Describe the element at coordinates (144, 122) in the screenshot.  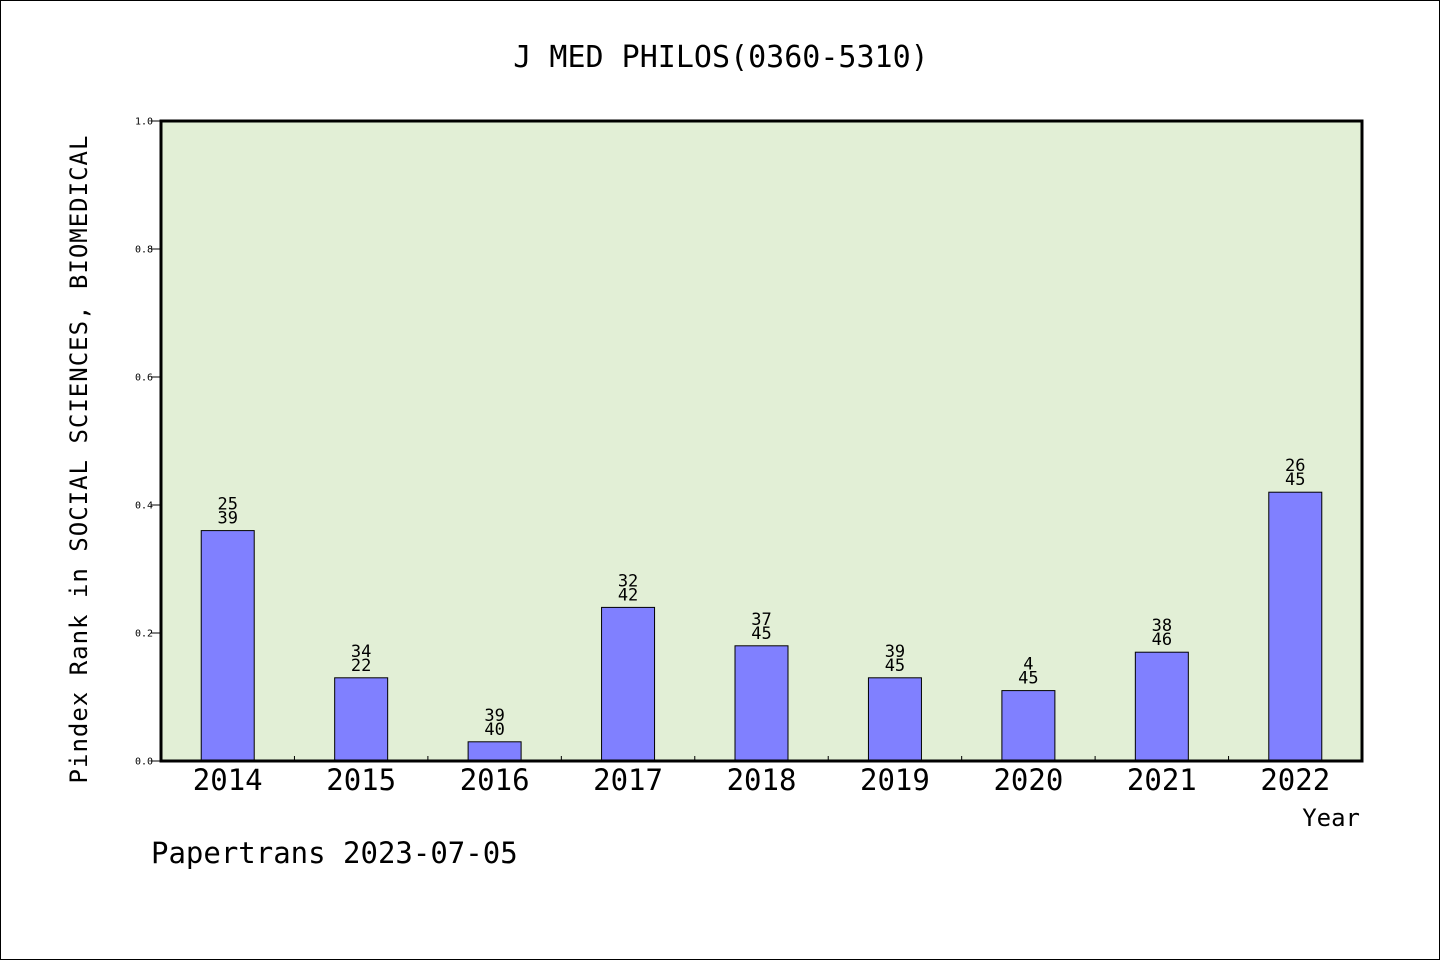
I see `y-tick-label: 1.0` at that location.